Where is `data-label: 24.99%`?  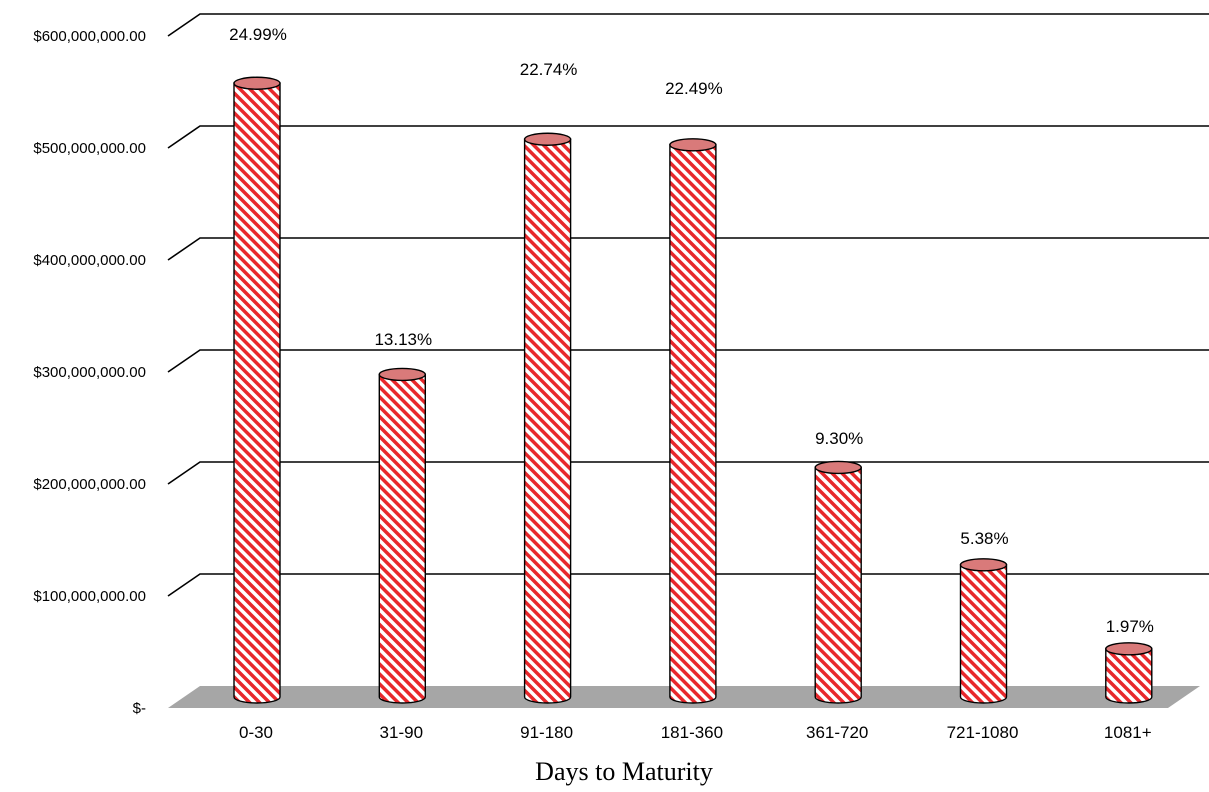 data-label: 24.99% is located at coordinates (258, 34).